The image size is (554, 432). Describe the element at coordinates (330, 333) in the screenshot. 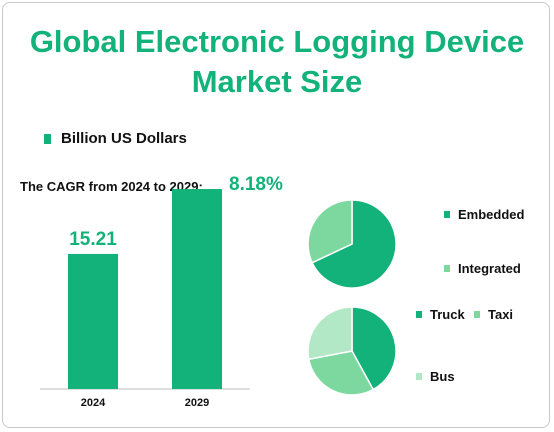

I see `pie2-slice-bus` at that location.